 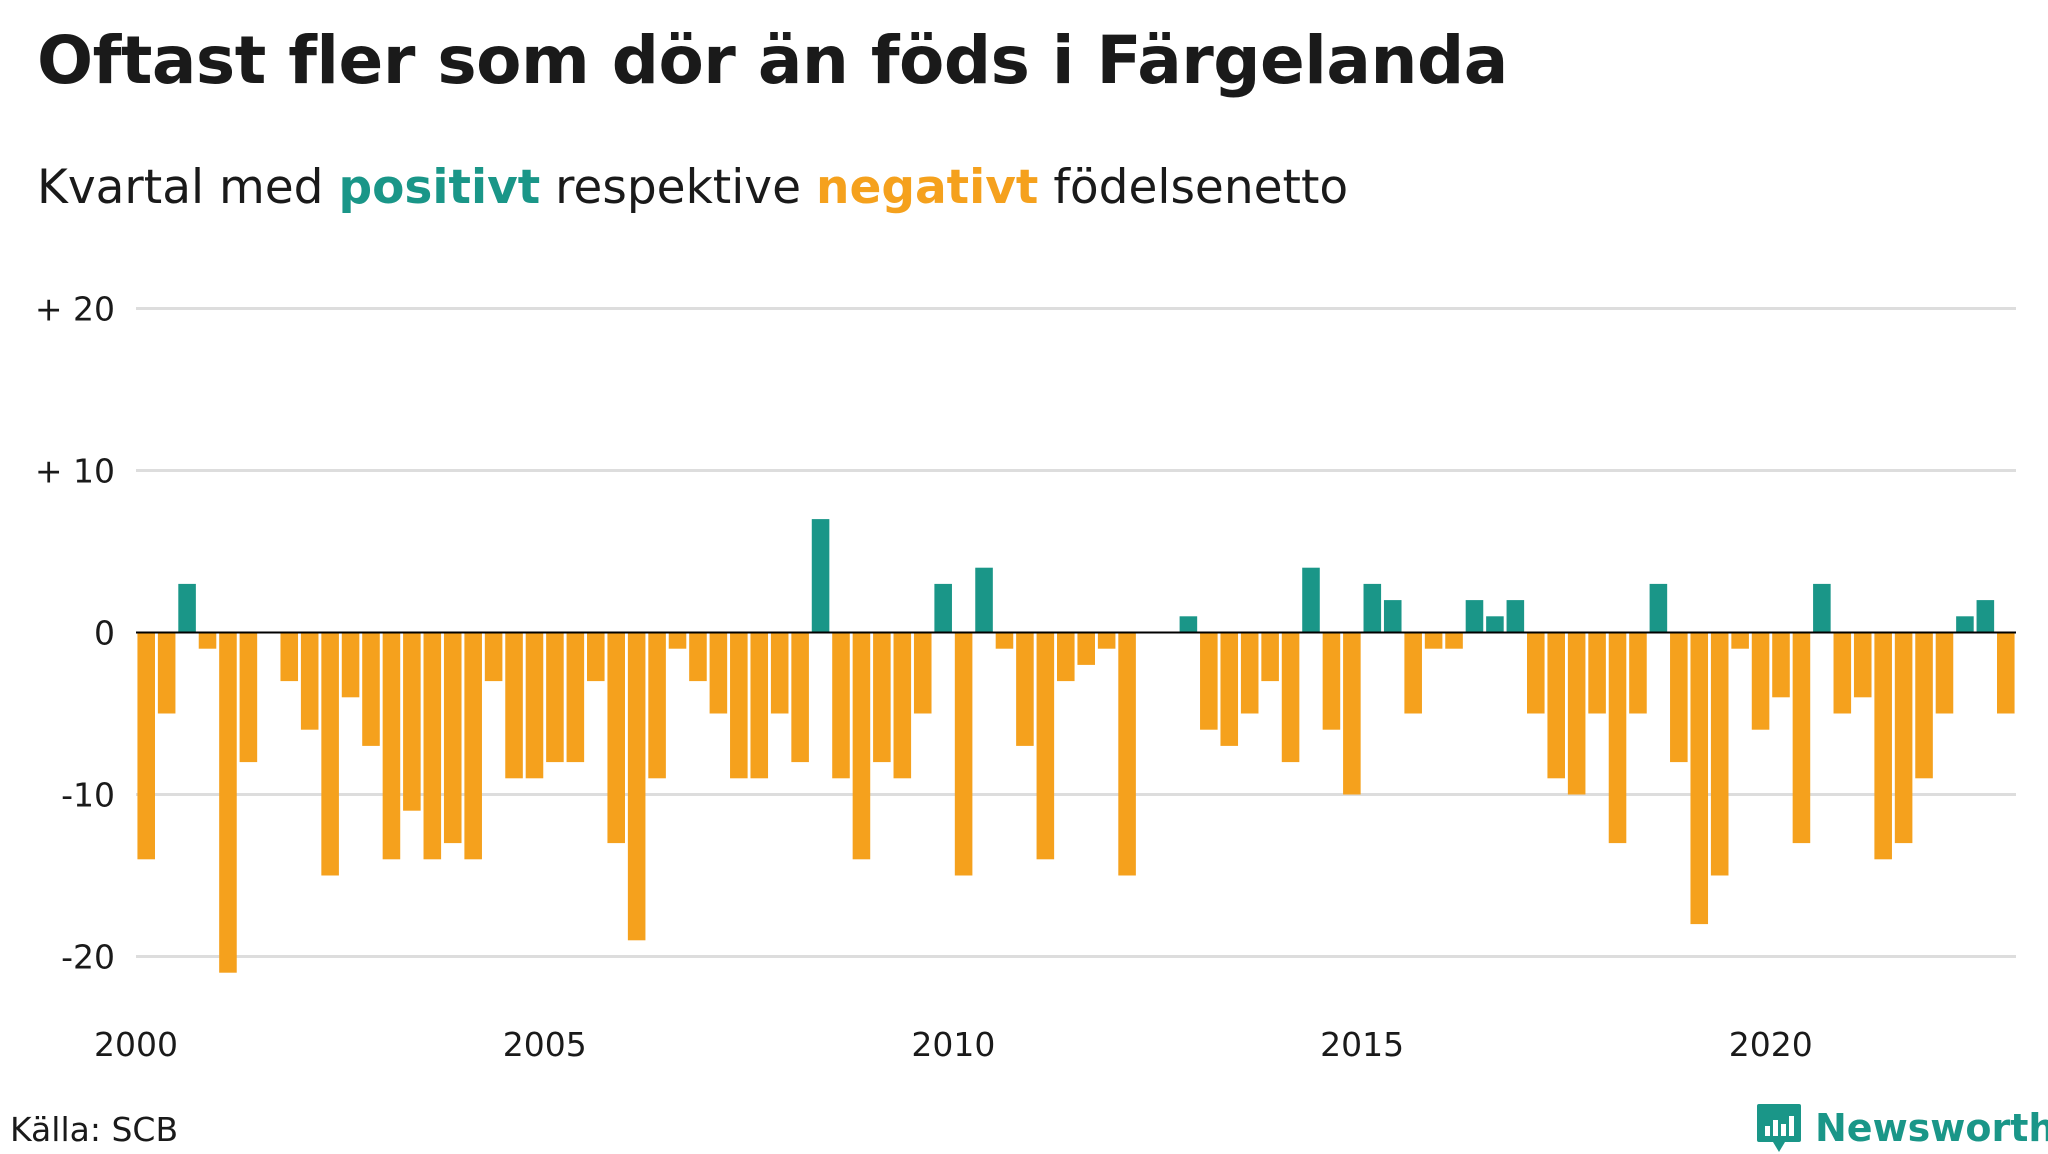 I want to click on x-tick-label: 2010, so click(x=953, y=1044).